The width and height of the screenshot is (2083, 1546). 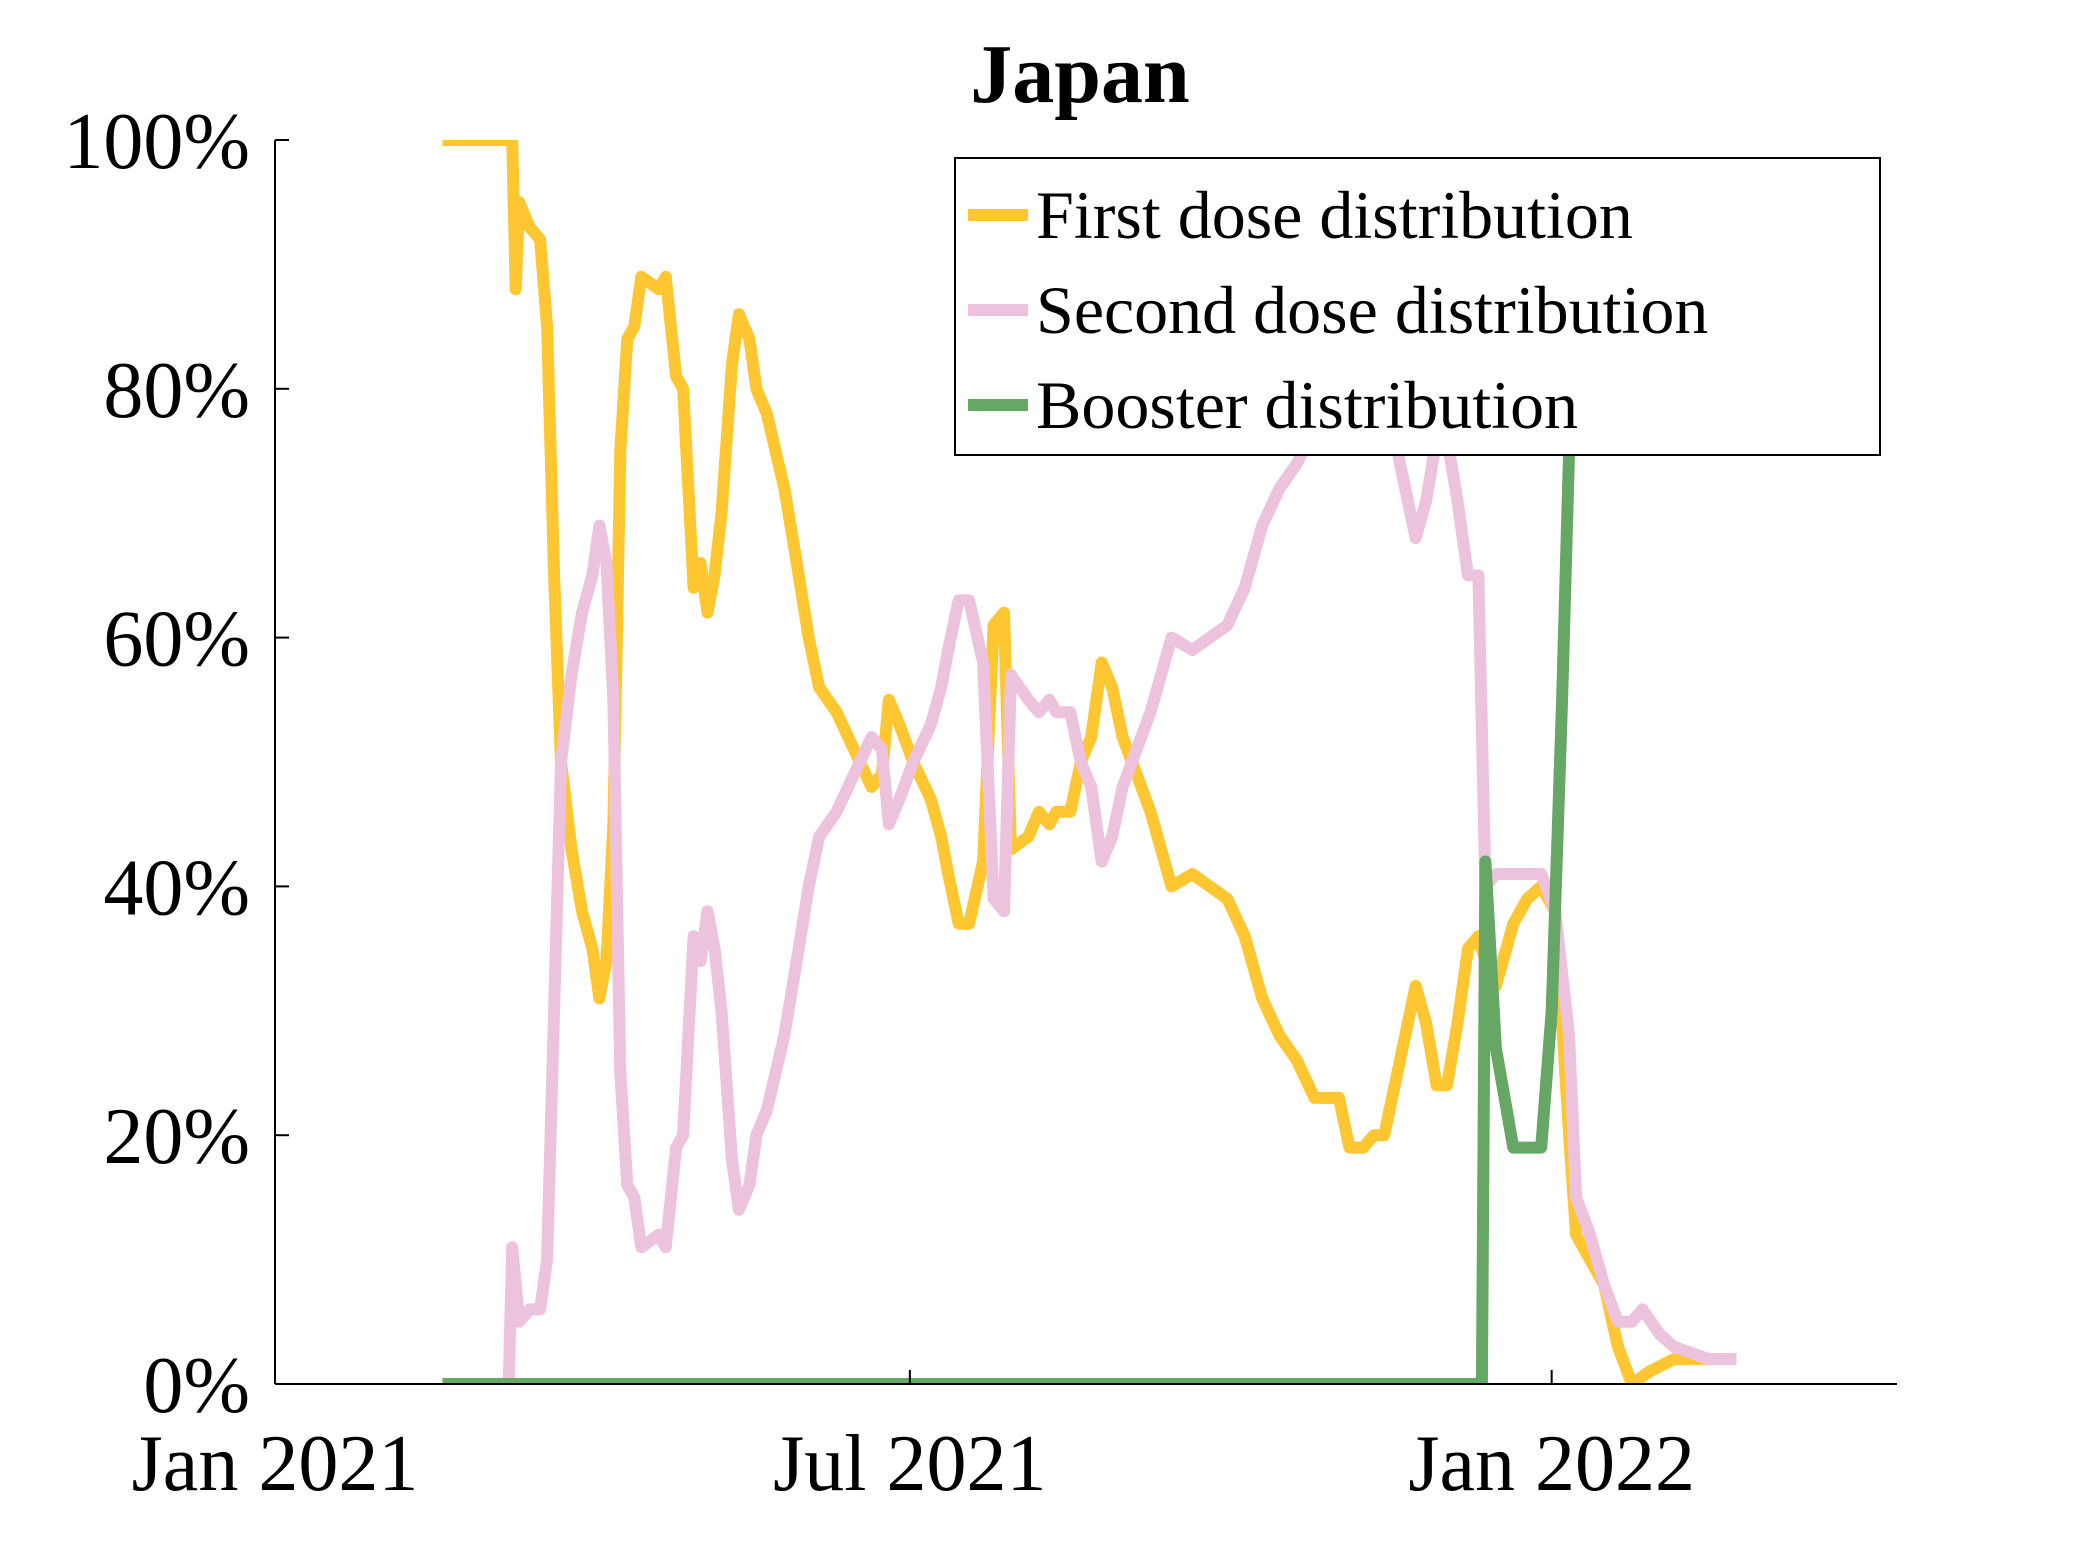 I want to click on legend-label-1: First dose distribution, so click(x=1334, y=215).